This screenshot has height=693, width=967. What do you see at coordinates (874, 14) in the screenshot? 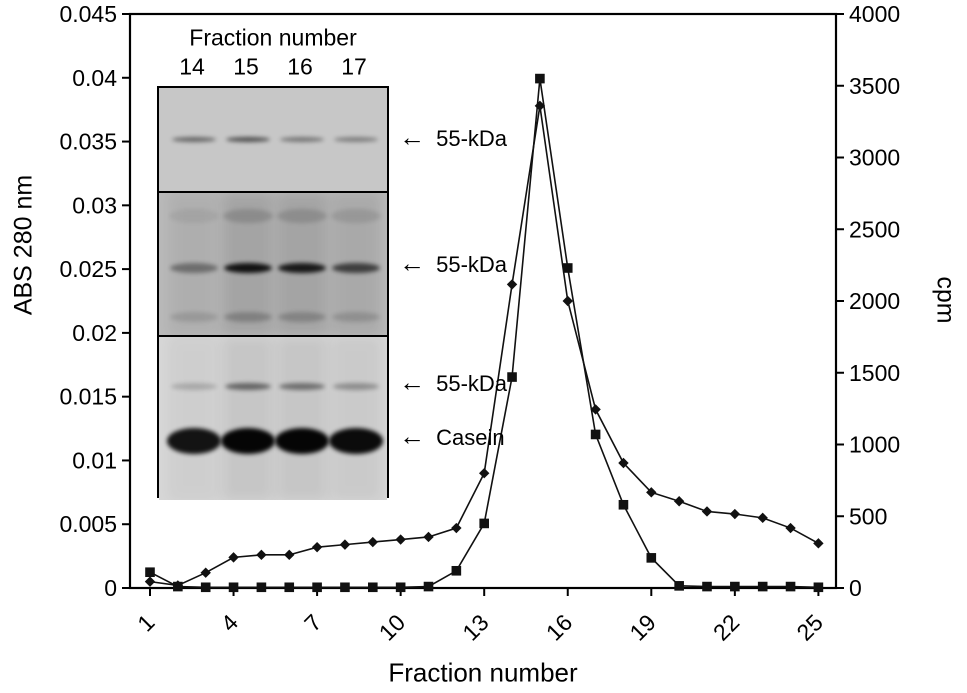
I see `y-right-tick-label: 4000` at bounding box center [874, 14].